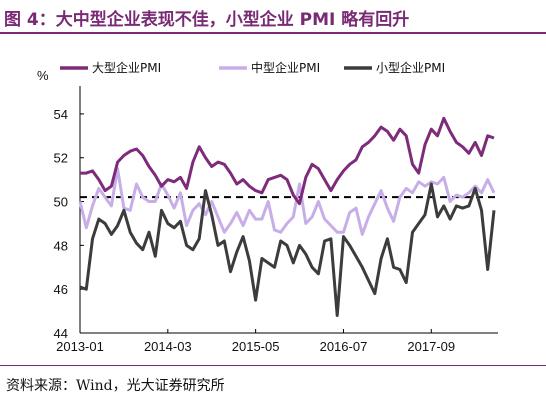  Describe the element at coordinates (61, 202) in the screenshot. I see `y-tick-label: 50` at that location.